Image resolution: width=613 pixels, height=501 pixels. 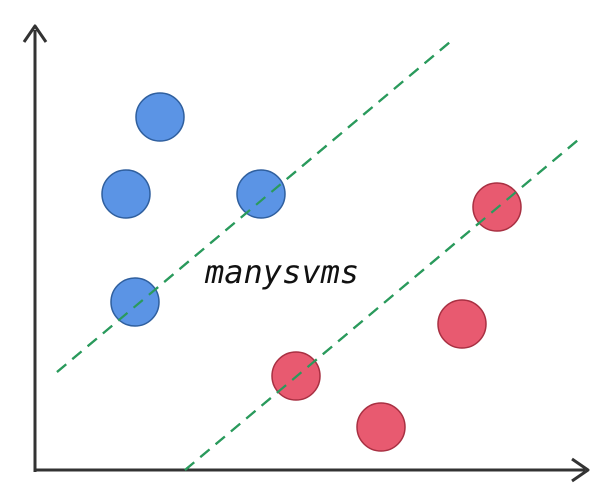 I want to click on logo-text: manysvms, so click(x=281, y=272).